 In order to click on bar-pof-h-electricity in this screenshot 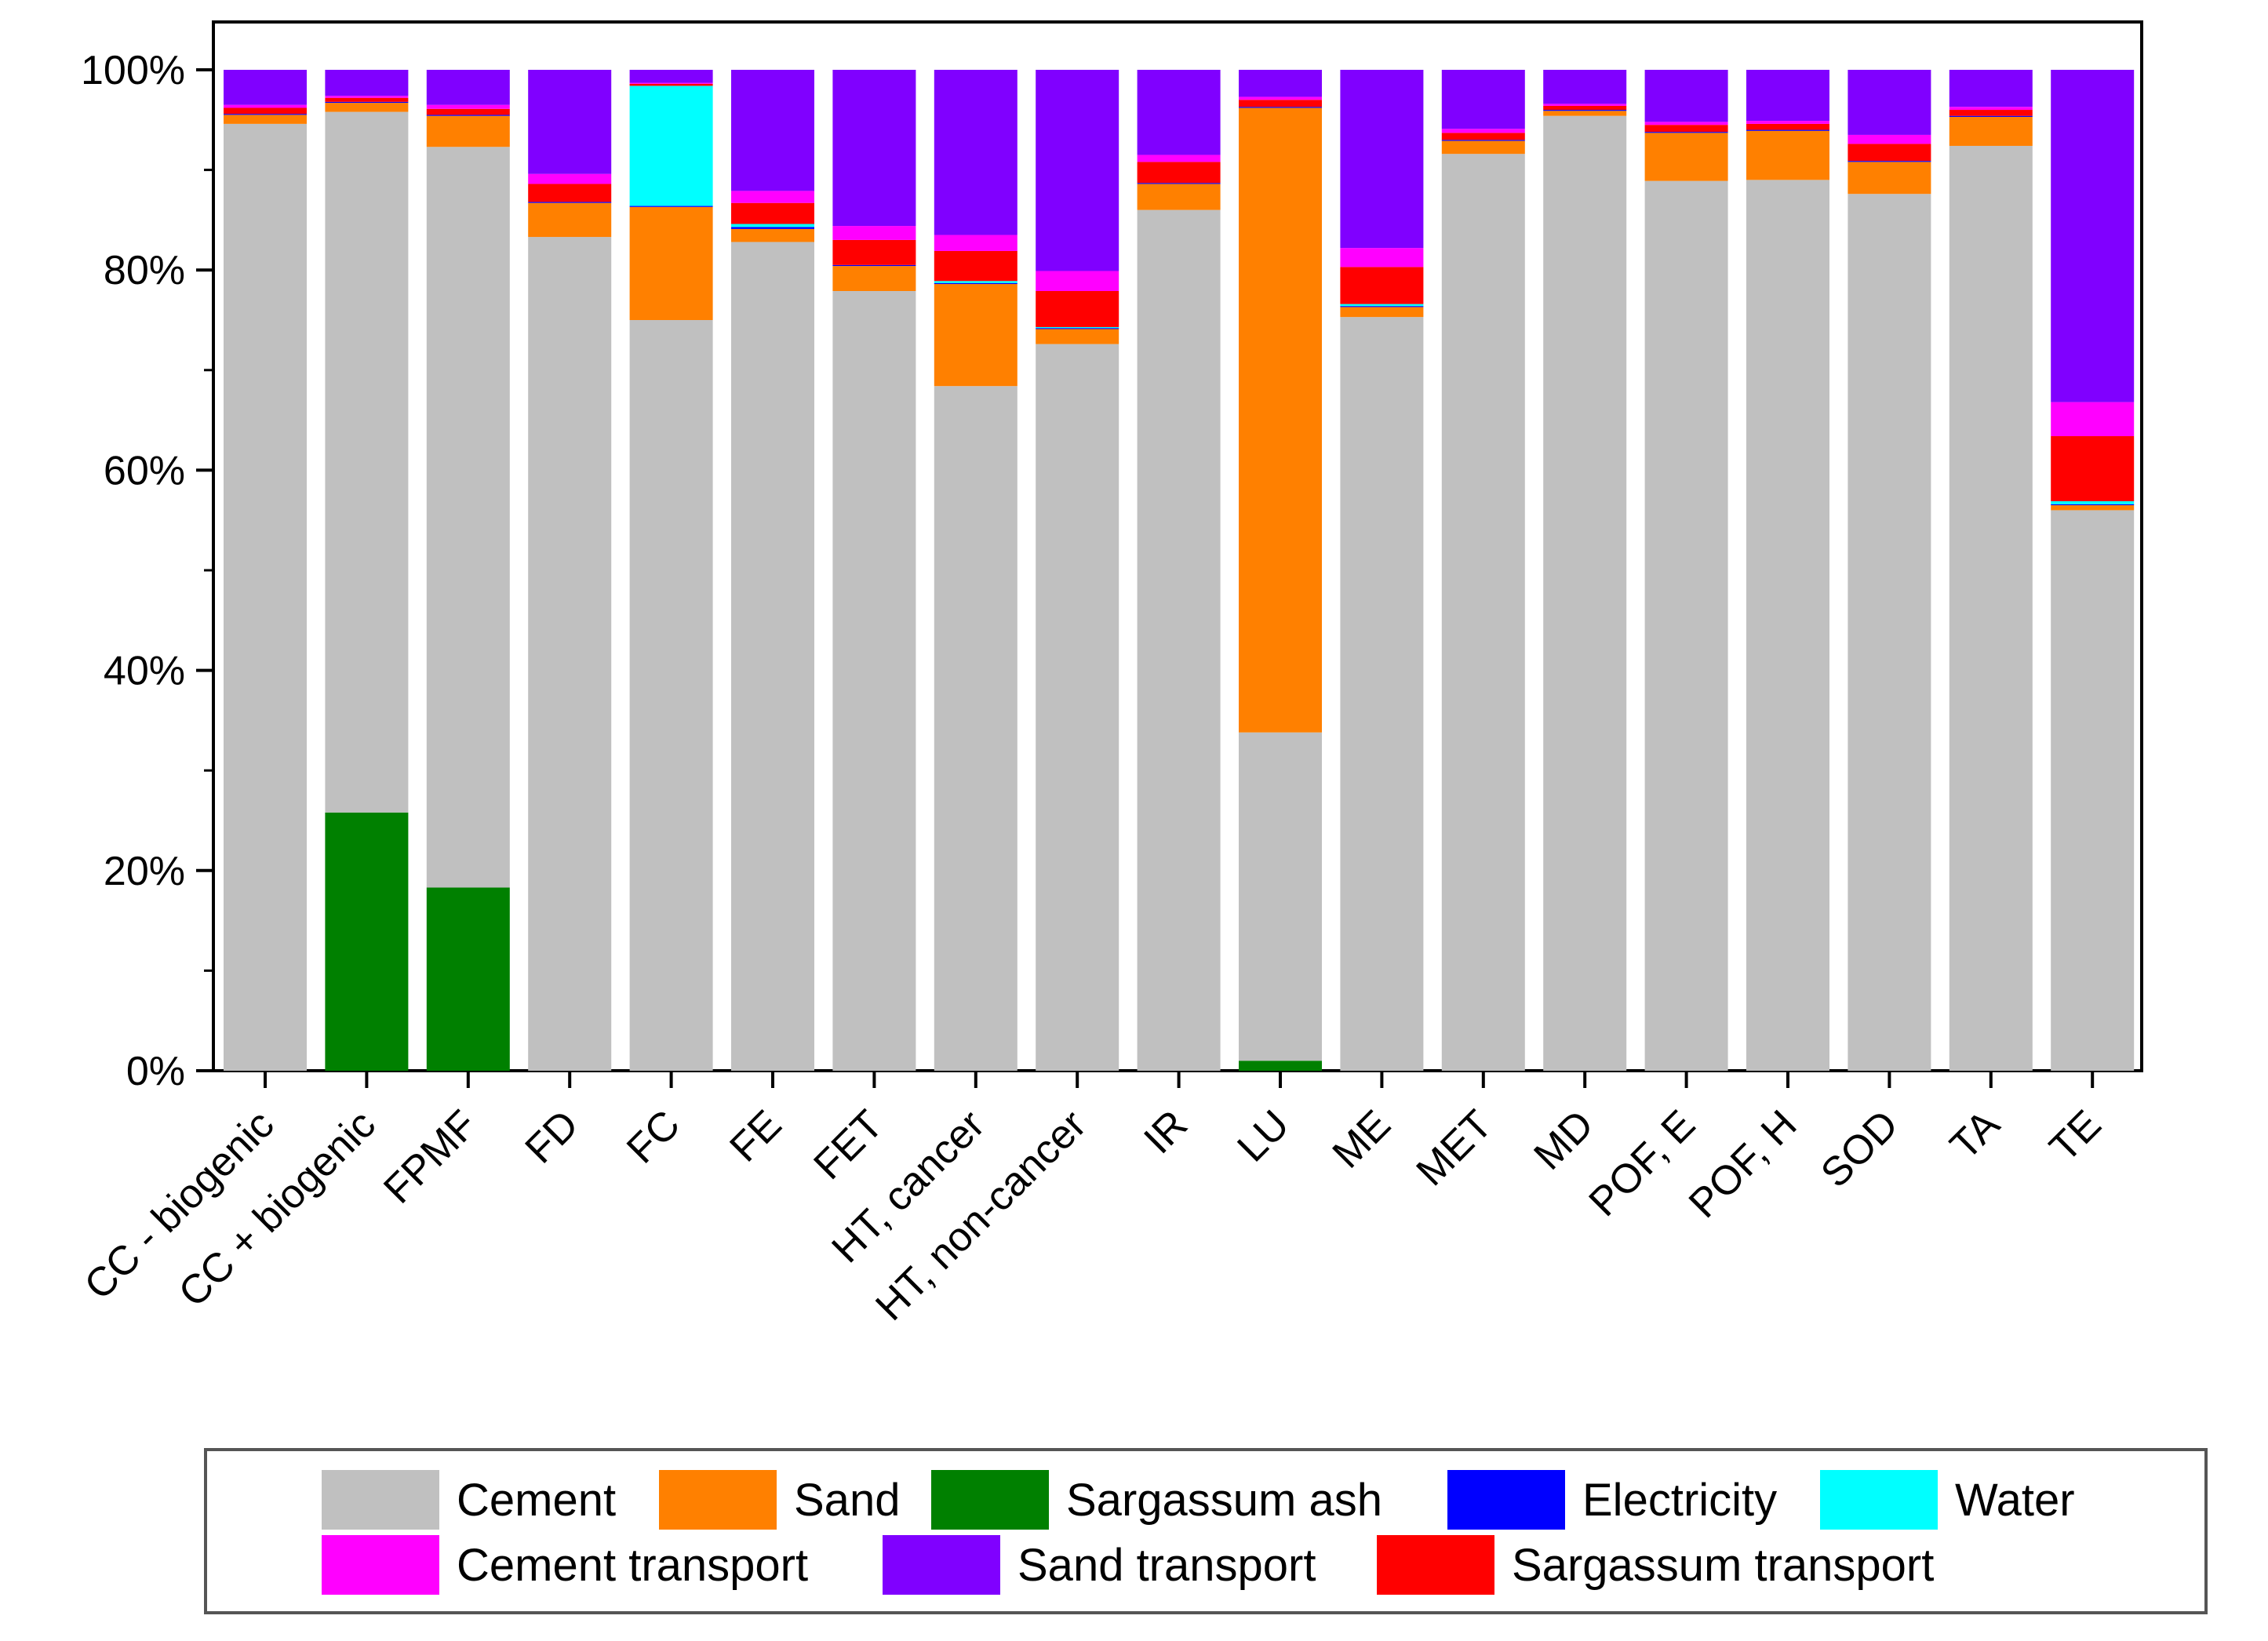, I will do `click(1787, 130)`.